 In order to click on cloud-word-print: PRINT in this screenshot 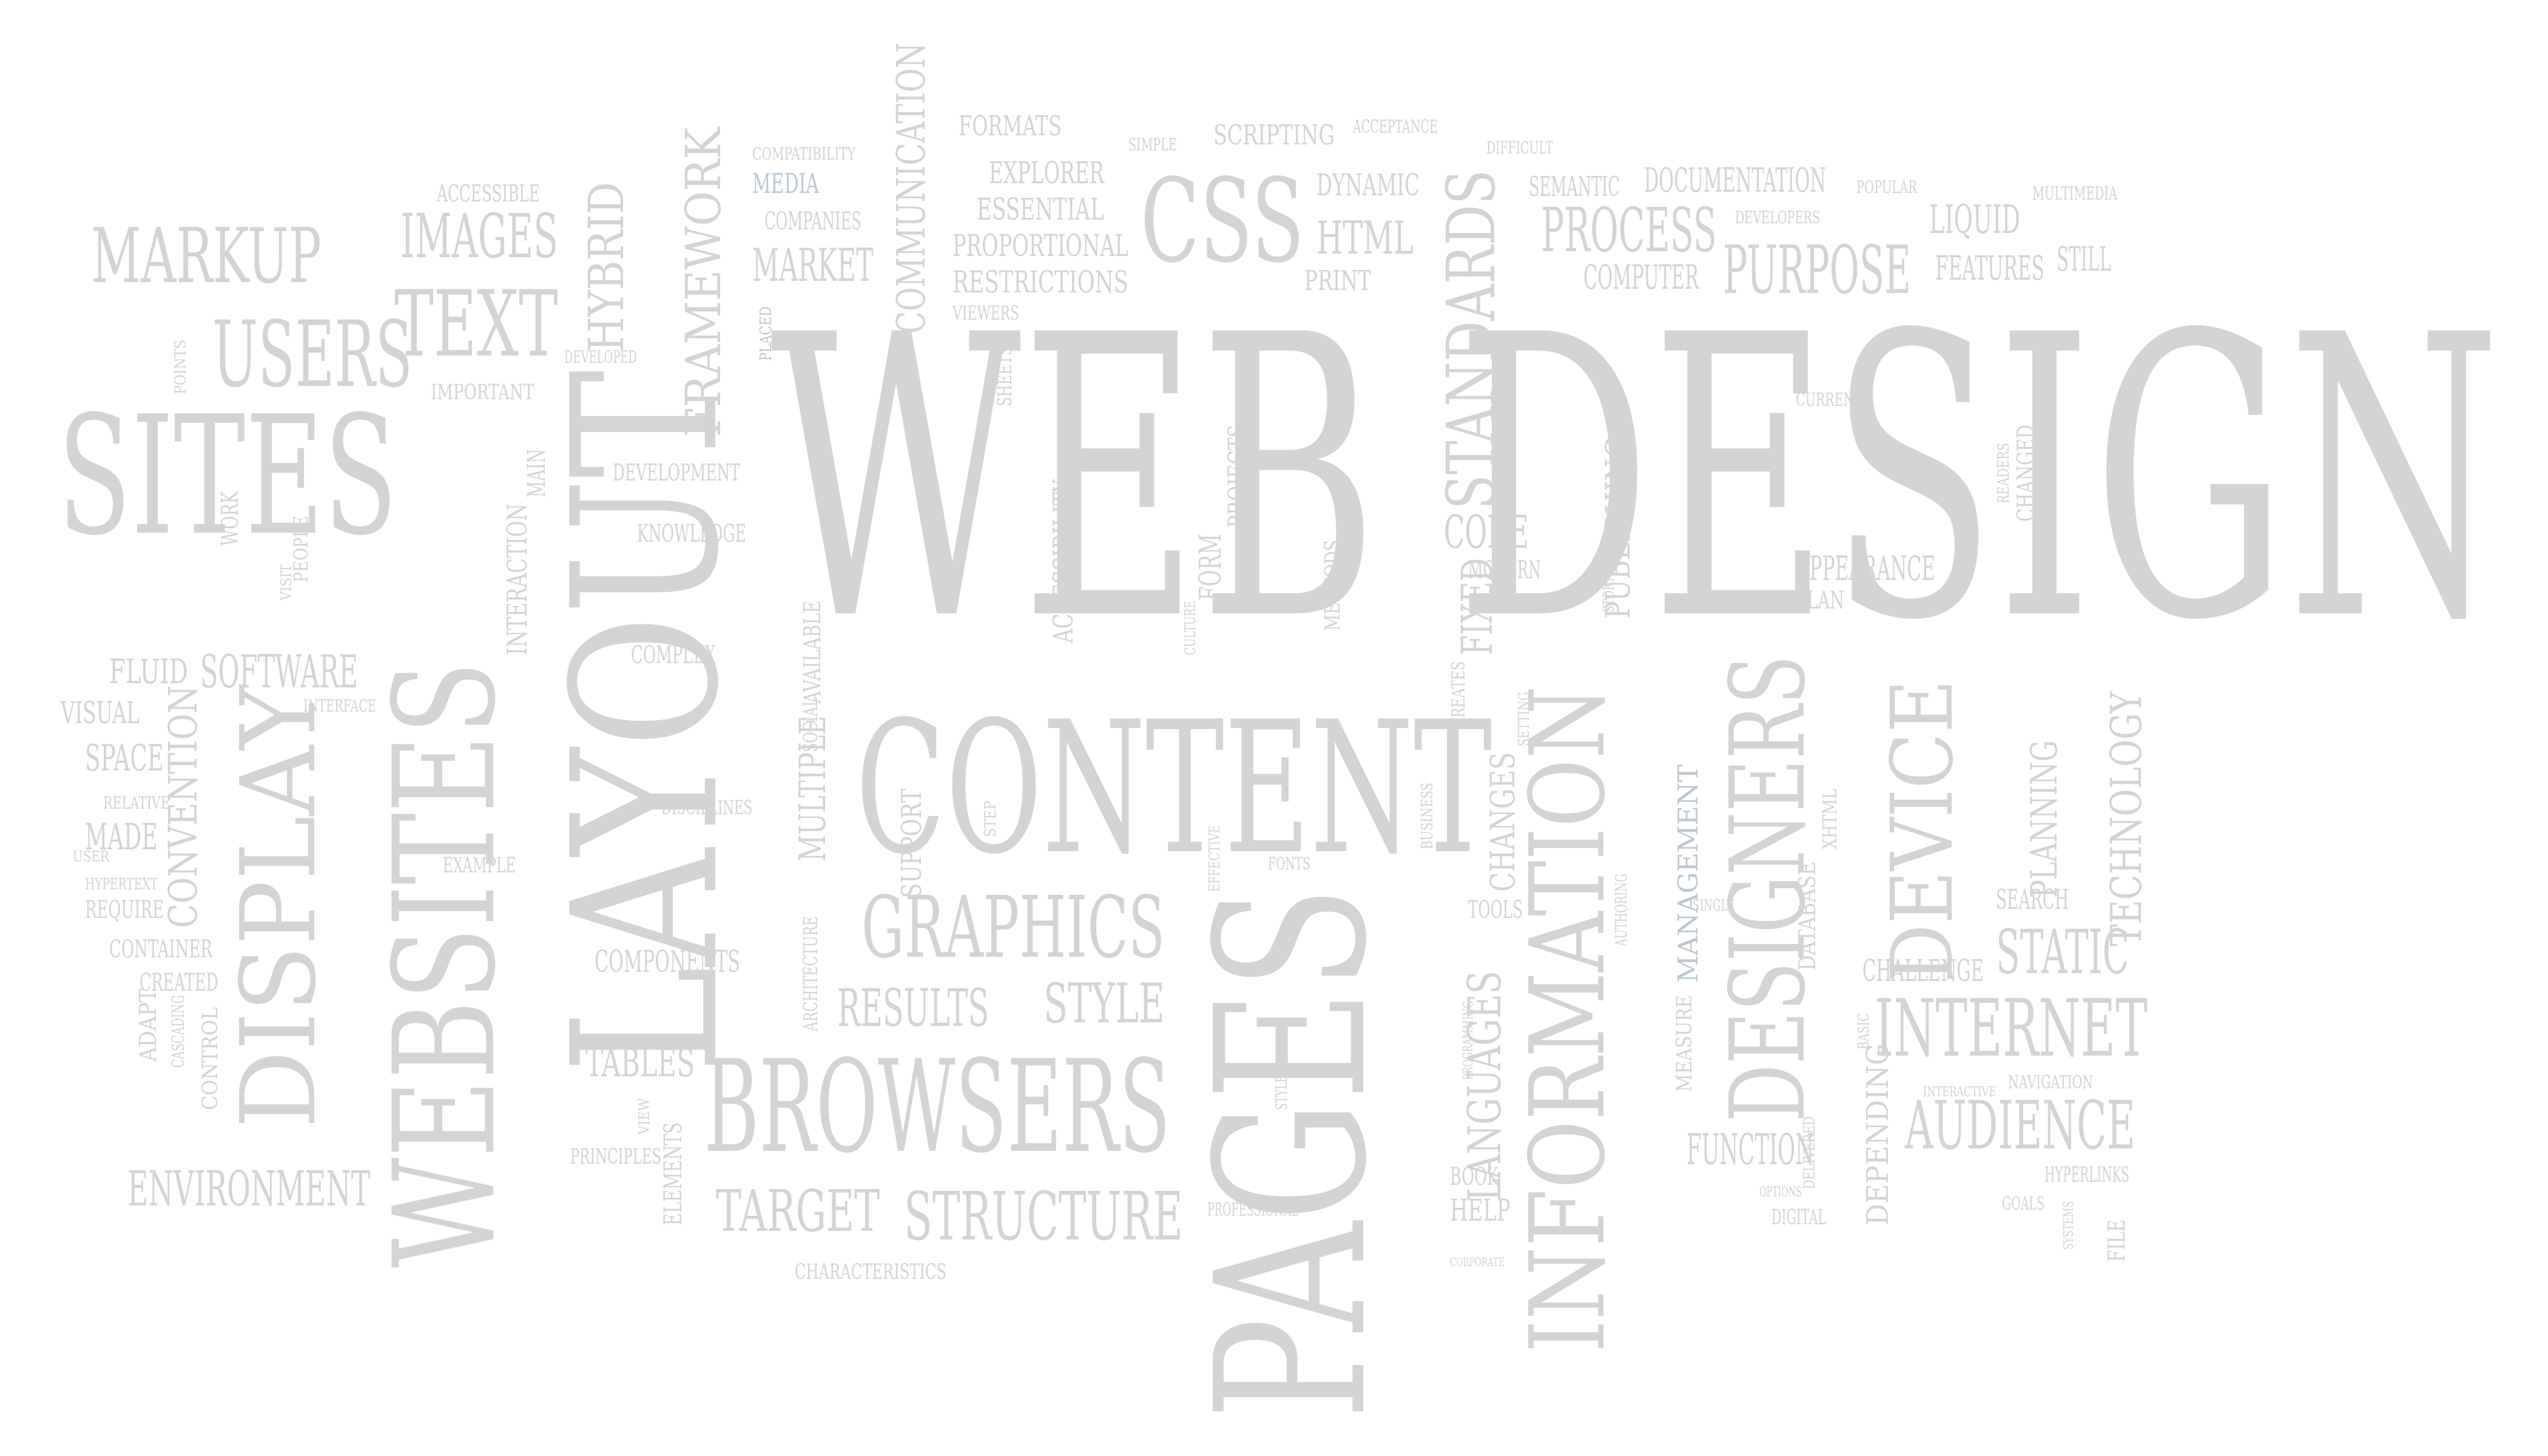, I will do `click(1338, 281)`.